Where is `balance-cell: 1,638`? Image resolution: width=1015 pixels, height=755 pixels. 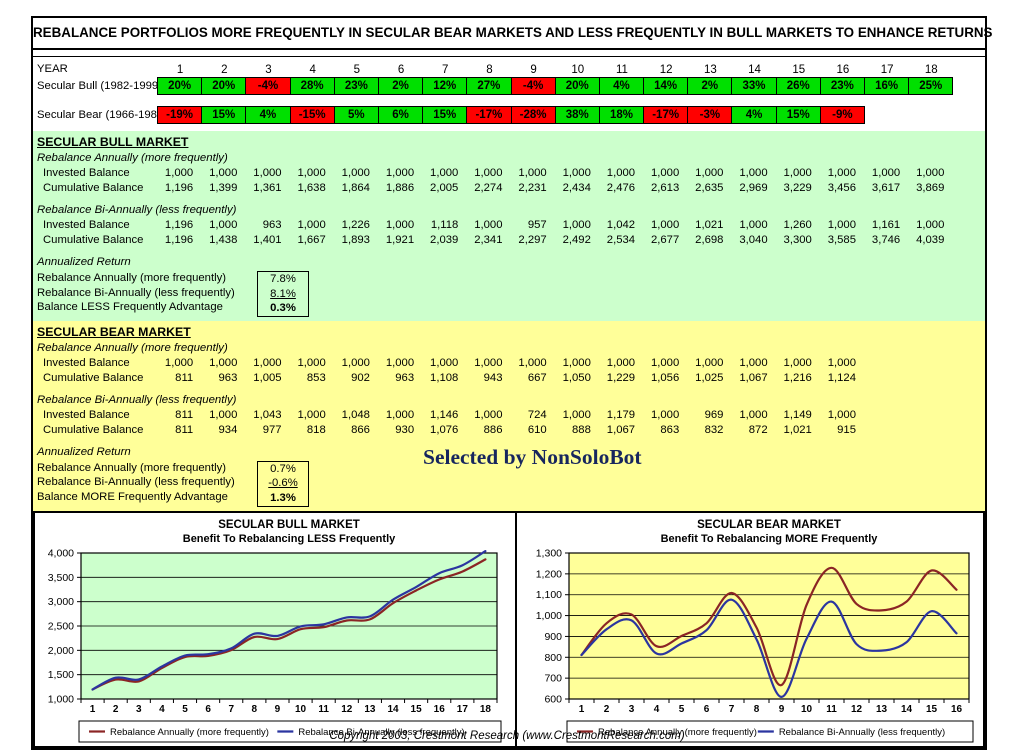 balance-cell: 1,638 is located at coordinates (311, 188).